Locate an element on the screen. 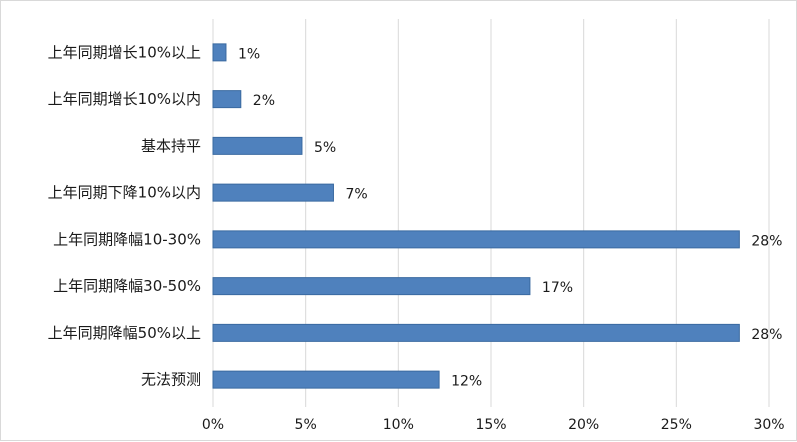  category-label: 上年同期下降10%以内 is located at coordinates (124, 193).